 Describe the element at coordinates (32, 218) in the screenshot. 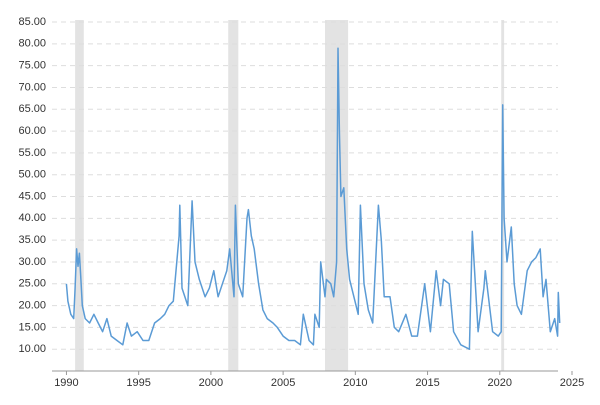

I see `y-tick-label: 40.00` at that location.